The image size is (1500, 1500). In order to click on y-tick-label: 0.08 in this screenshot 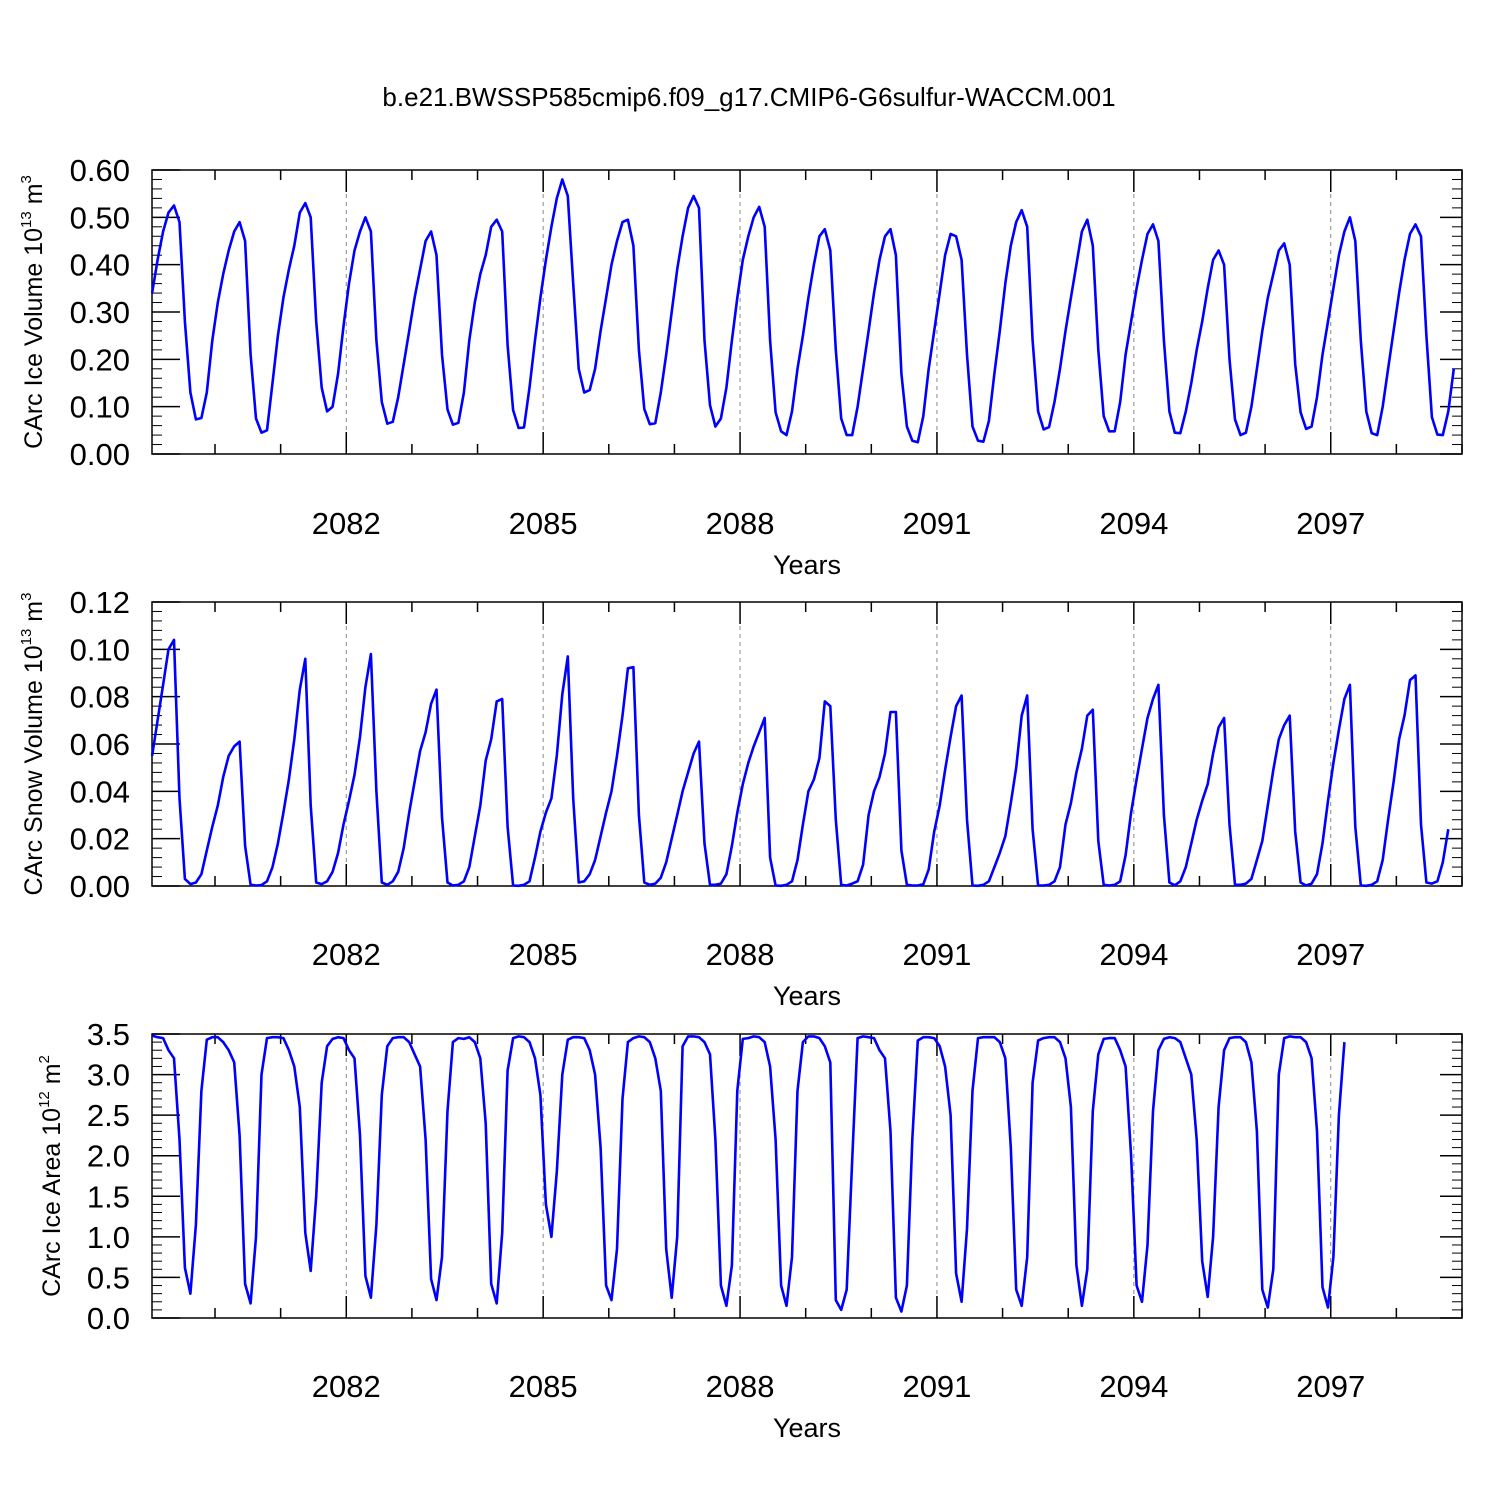, I will do `click(100, 697)`.